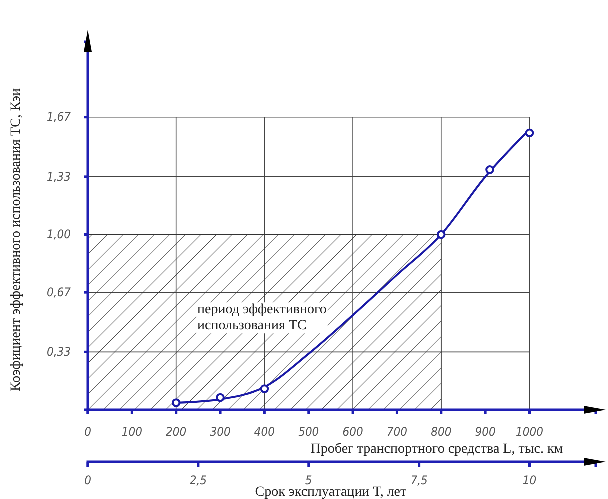  Describe the element at coordinates (132, 432) in the screenshot. I see `x-tick-label: 100` at that location.